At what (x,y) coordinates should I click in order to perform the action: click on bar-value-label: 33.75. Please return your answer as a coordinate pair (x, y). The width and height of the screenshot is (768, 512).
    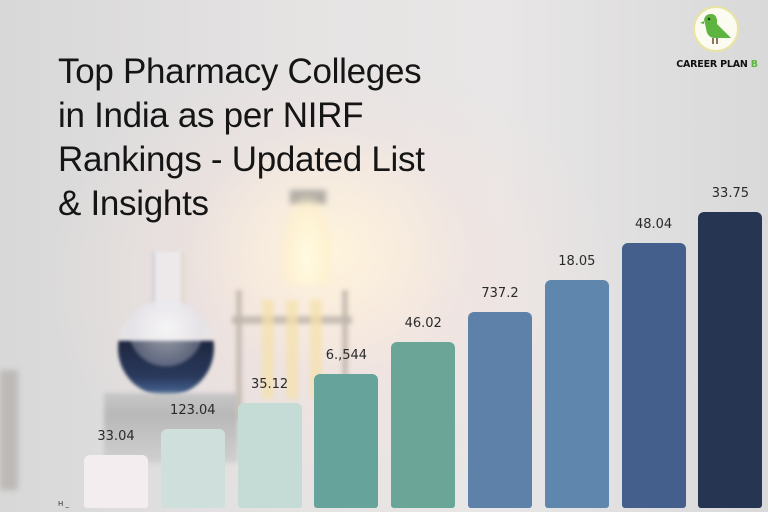
    Looking at the image, I should click on (730, 193).